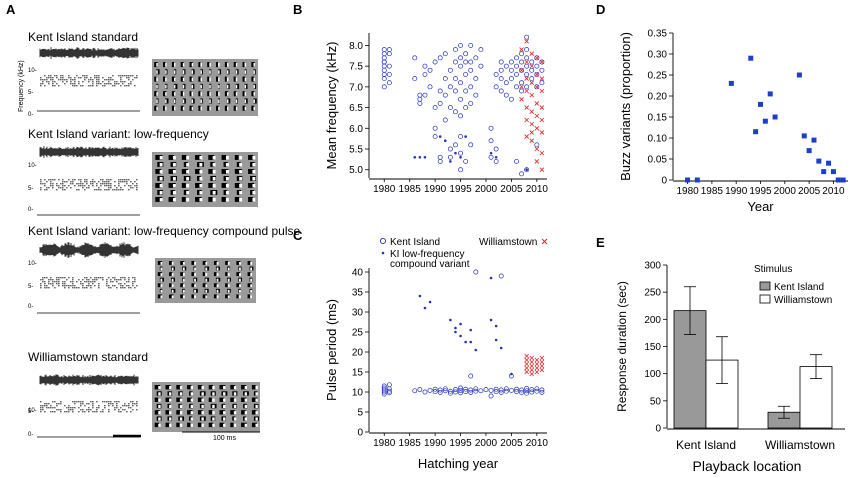 The height and width of the screenshot is (478, 850). Describe the element at coordinates (224, 438) in the screenshot. I see `zoom-scale-label: 100 ms` at that location.